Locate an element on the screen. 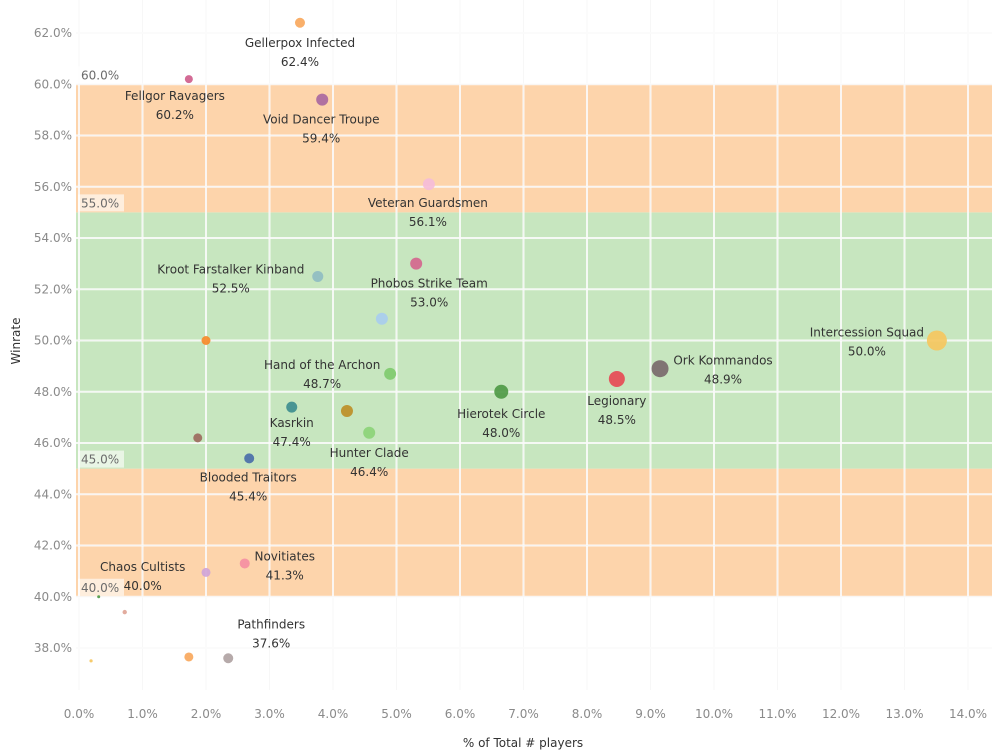 The width and height of the screenshot is (1000, 754). x-tick-label: 10.0% is located at coordinates (714, 714).